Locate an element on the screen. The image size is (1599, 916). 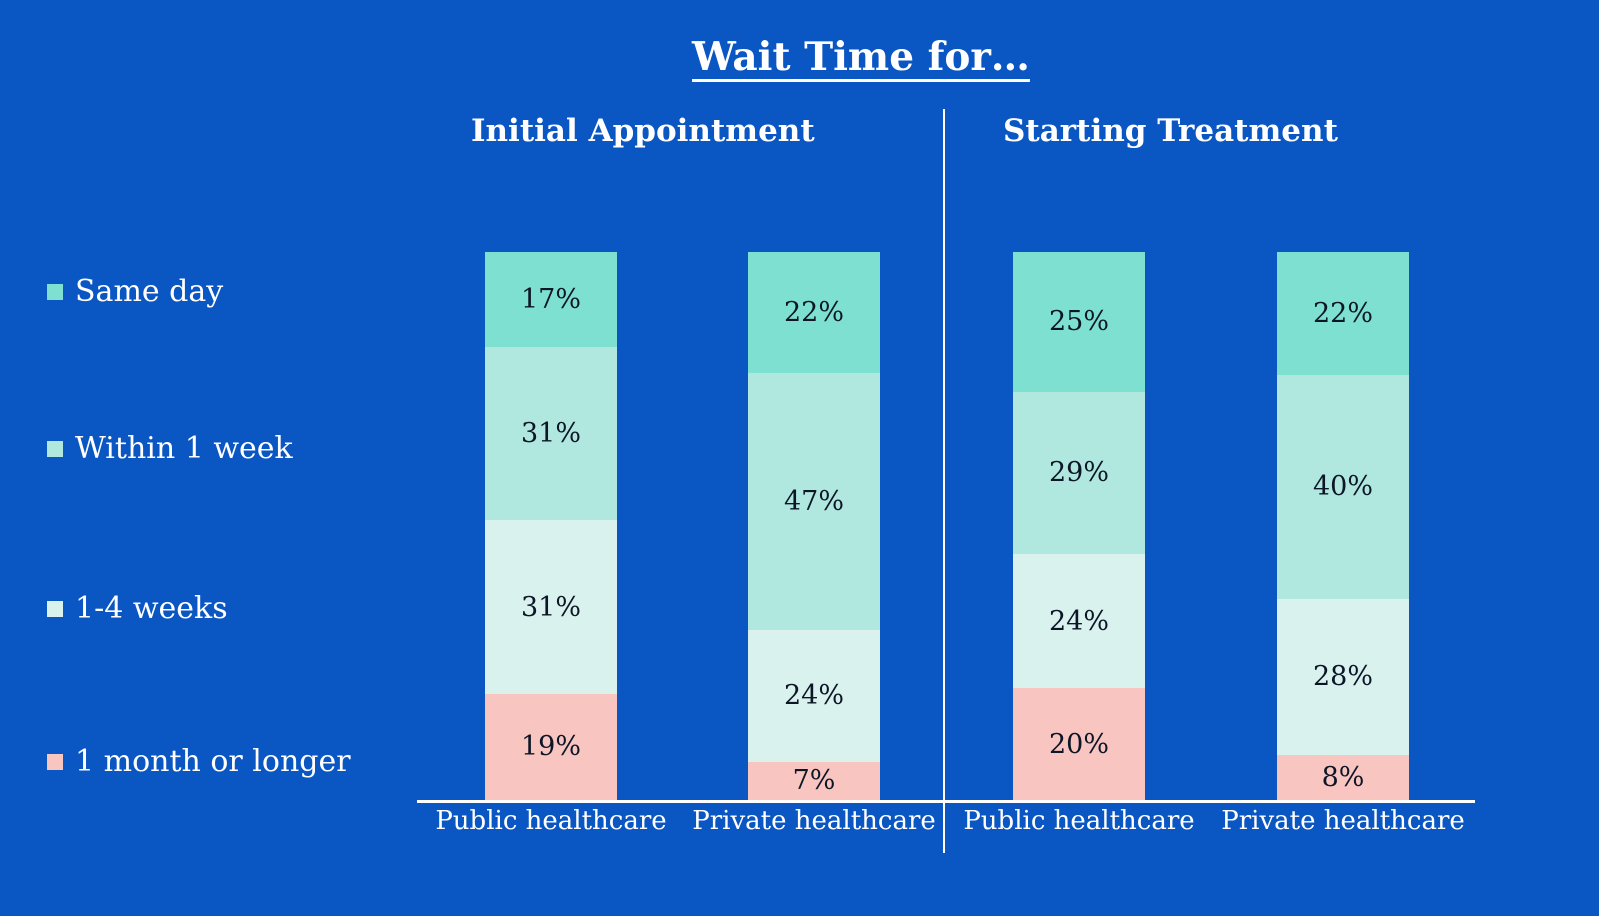
segment-value-label: 8% is located at coordinates (1343, 778).